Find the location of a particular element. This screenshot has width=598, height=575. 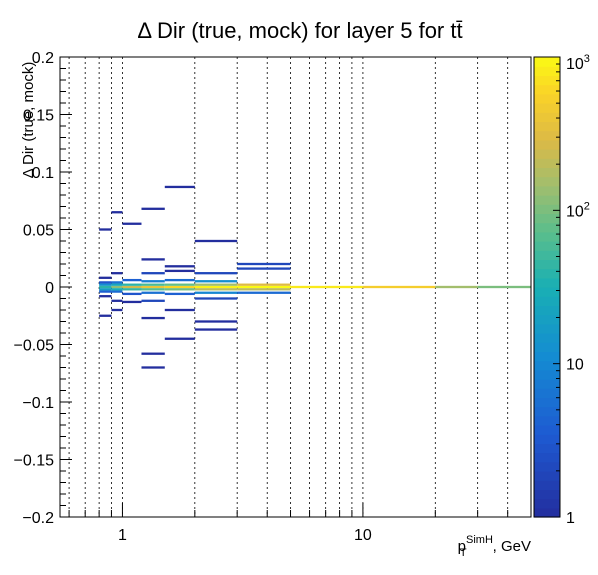

x-tick-label: 10 is located at coordinates (363, 535).